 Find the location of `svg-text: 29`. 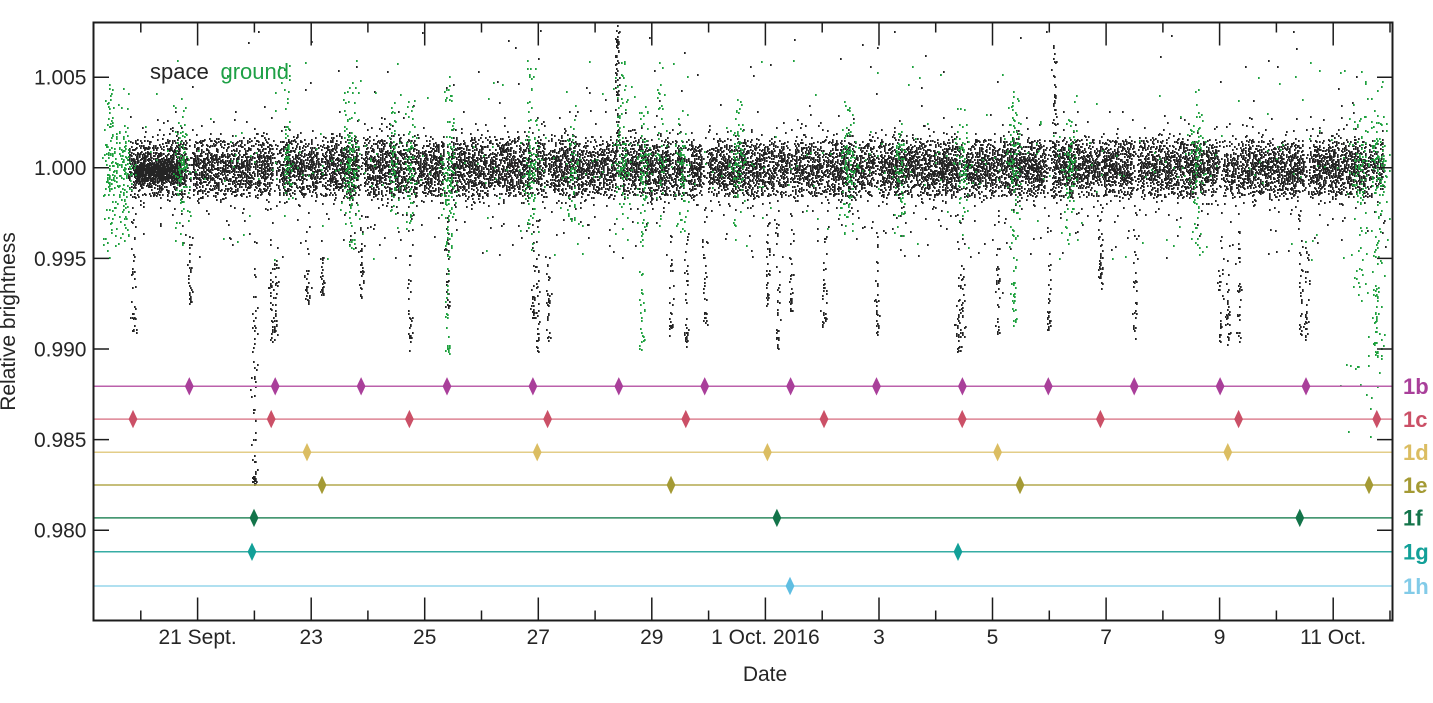

svg-text: 29 is located at coordinates (651, 637).